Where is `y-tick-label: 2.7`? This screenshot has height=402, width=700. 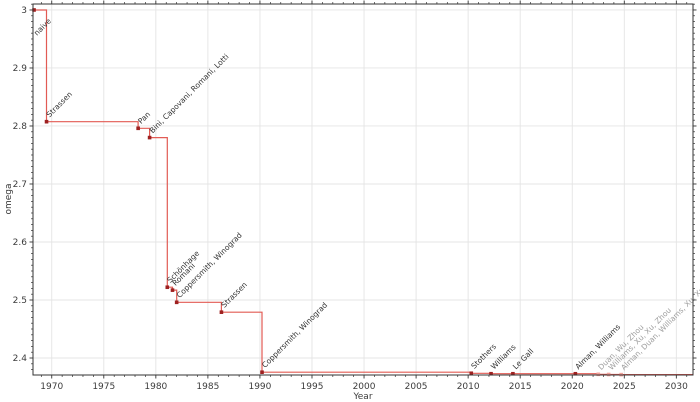 y-tick-label: 2.7 is located at coordinates (20, 185).